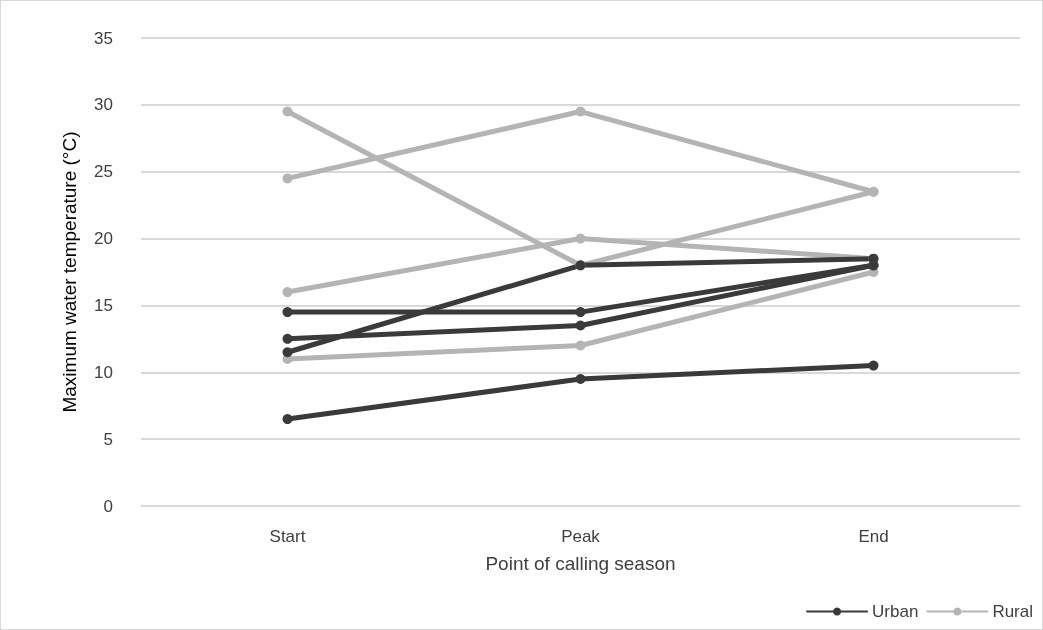  Describe the element at coordinates (69, 272) in the screenshot. I see `y-axis-title: Maximum water temperature (°C)` at that location.